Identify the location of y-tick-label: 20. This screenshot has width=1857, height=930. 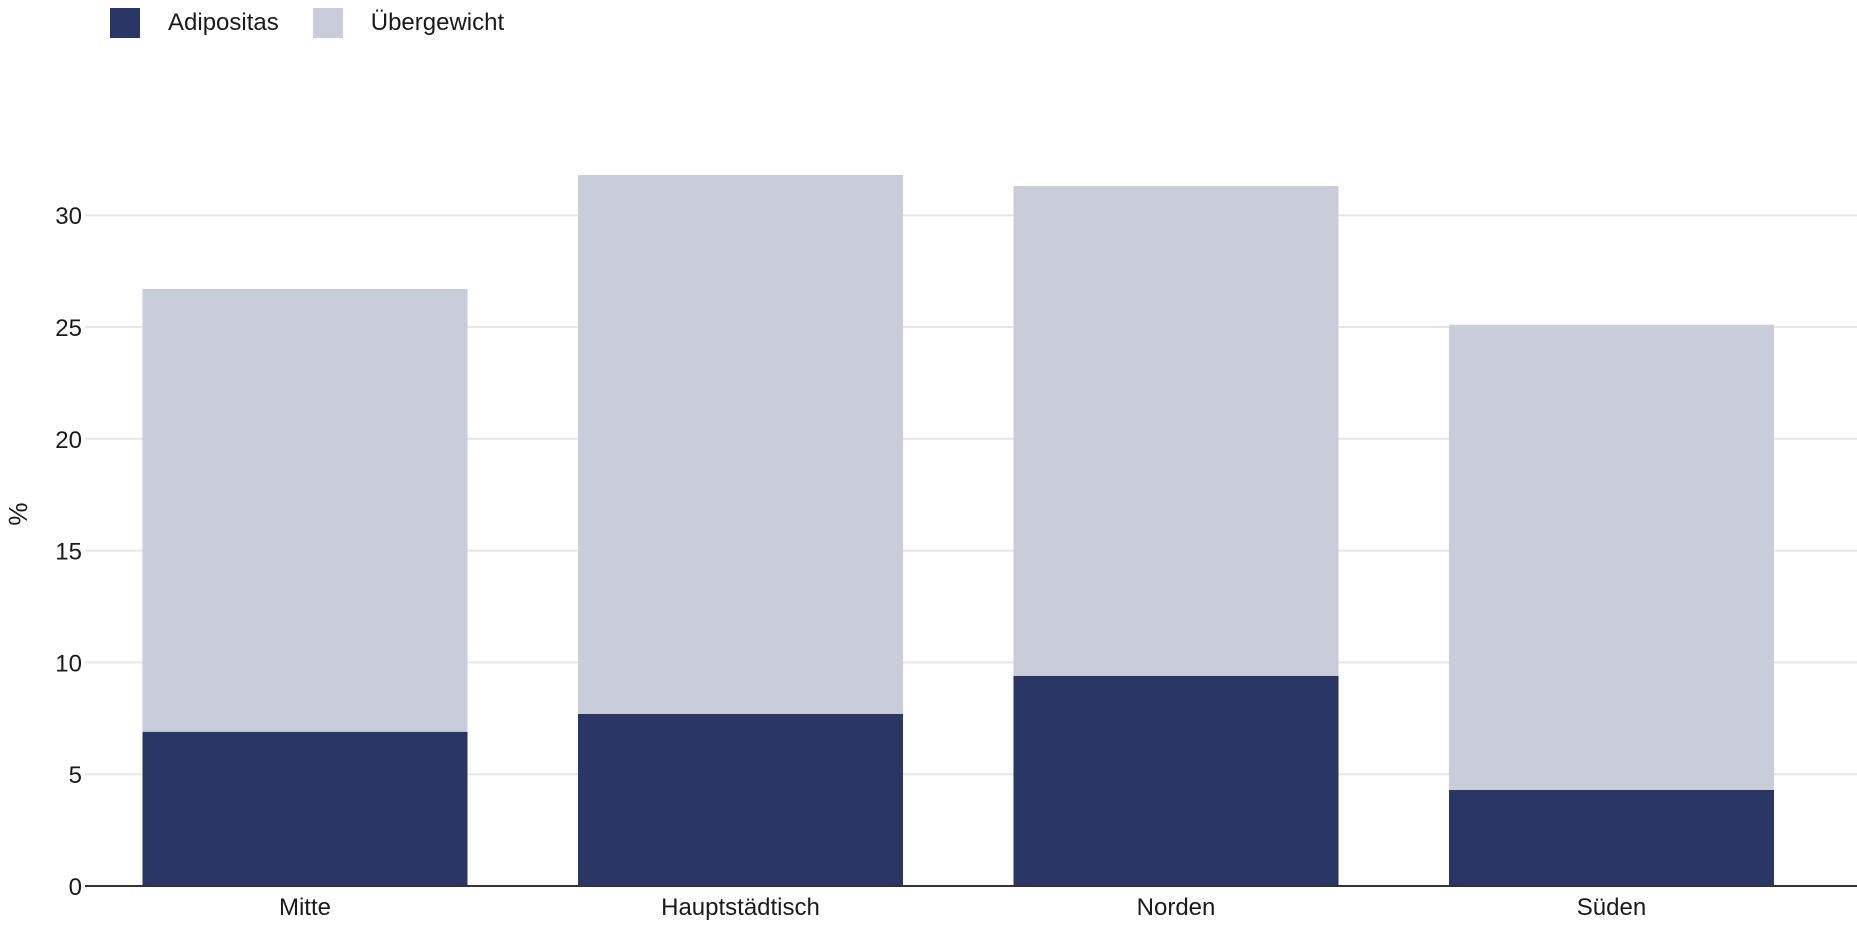
(68, 440).